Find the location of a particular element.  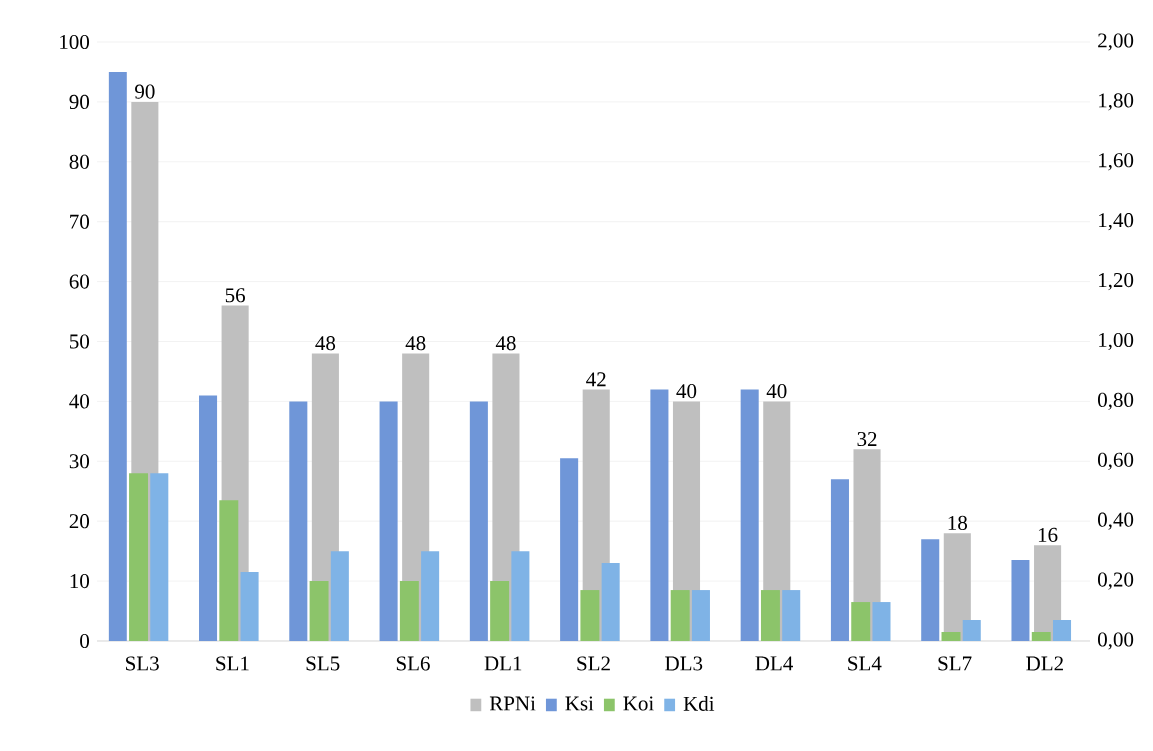

y2-tick-label: 0,40 is located at coordinates (1116, 521).